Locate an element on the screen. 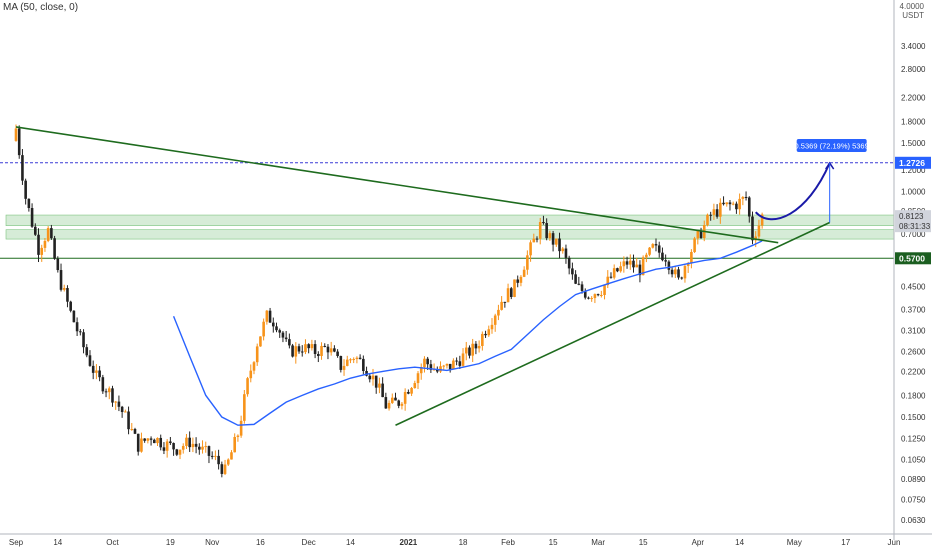  price-tick-label: 0.1250 is located at coordinates (913, 439).